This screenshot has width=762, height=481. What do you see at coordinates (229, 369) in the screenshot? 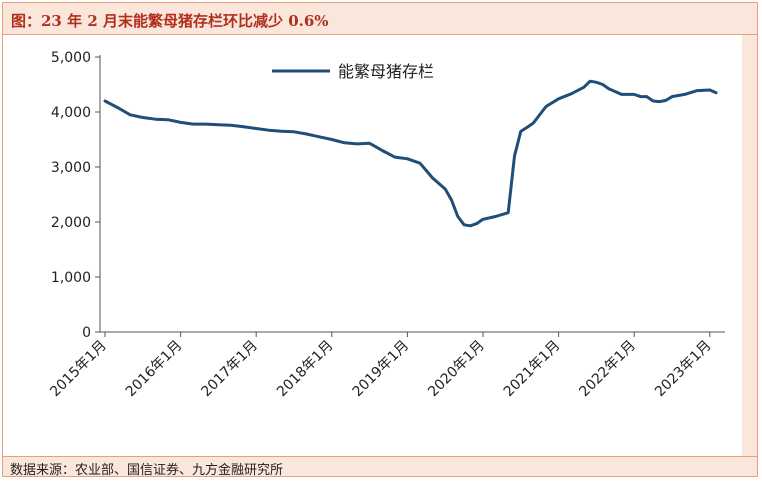
I see `x-tick-label: 2017年1月` at bounding box center [229, 369].